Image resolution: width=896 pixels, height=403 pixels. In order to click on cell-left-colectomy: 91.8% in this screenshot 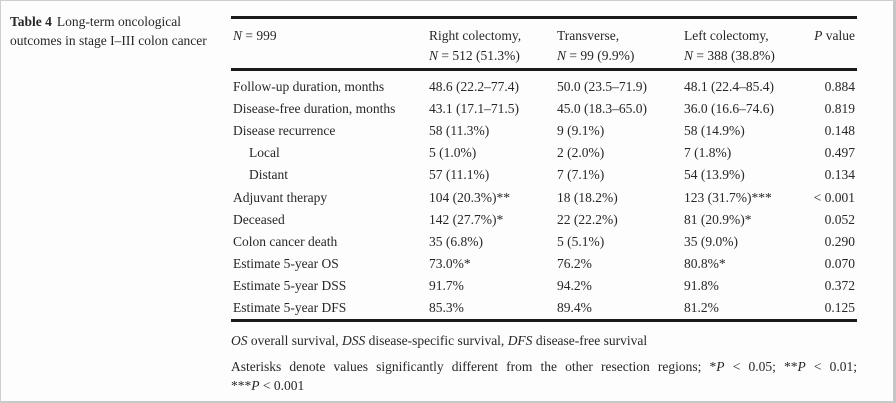, I will do `click(701, 285)`.